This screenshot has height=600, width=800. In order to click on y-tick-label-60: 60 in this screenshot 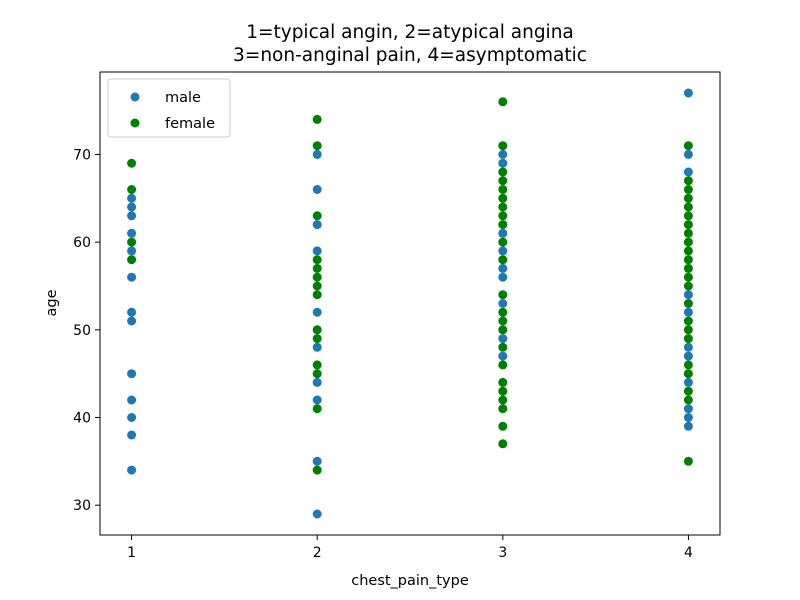, I will do `click(82, 243)`.